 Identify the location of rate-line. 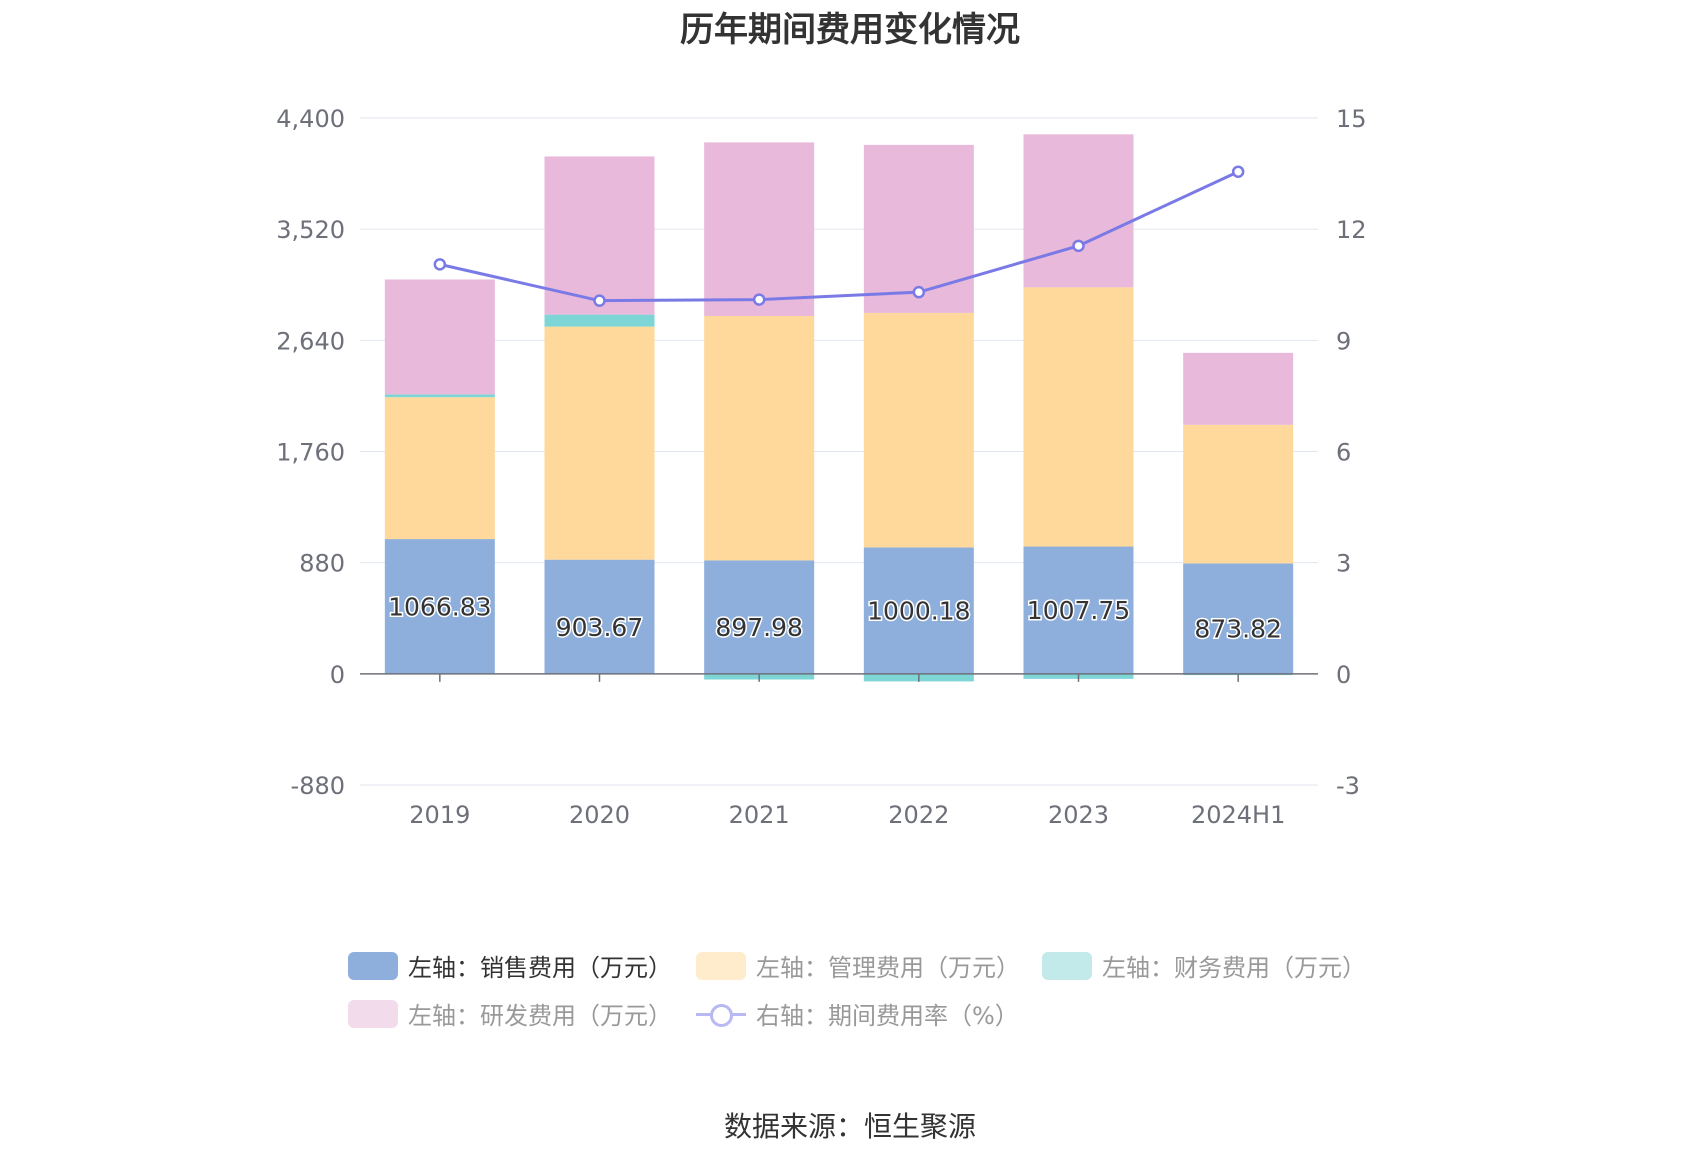
(839, 236).